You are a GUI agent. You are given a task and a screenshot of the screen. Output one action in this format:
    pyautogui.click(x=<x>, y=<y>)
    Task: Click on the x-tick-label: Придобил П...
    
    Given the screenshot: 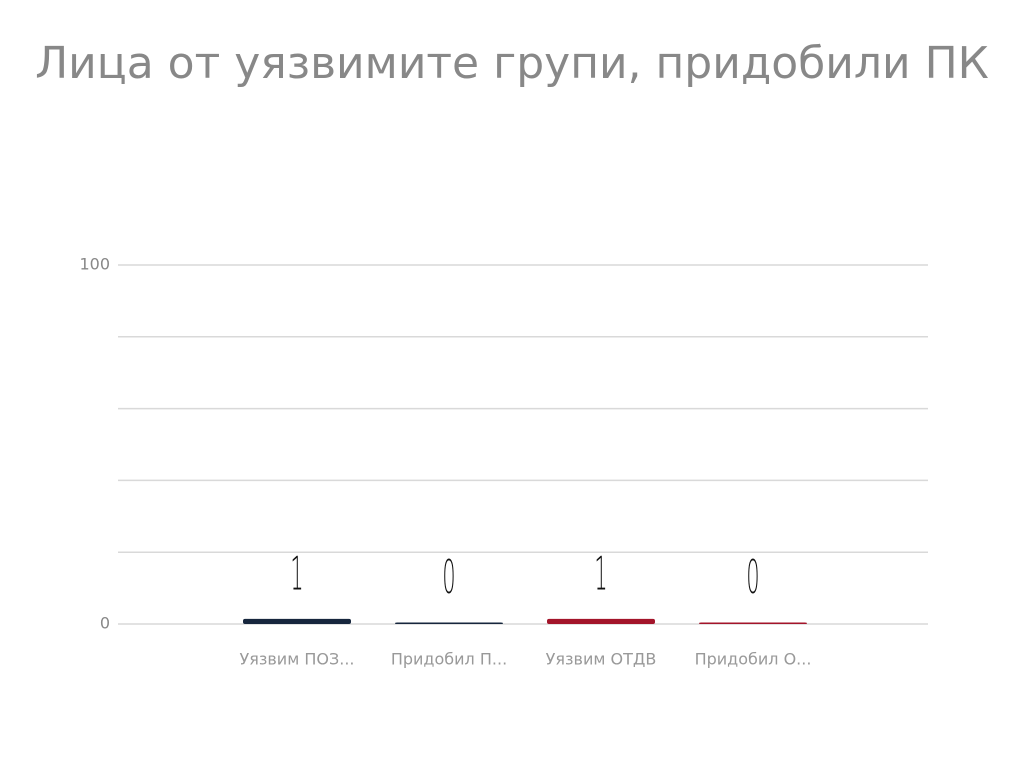 What is the action you would take?
    pyautogui.click(x=449, y=659)
    